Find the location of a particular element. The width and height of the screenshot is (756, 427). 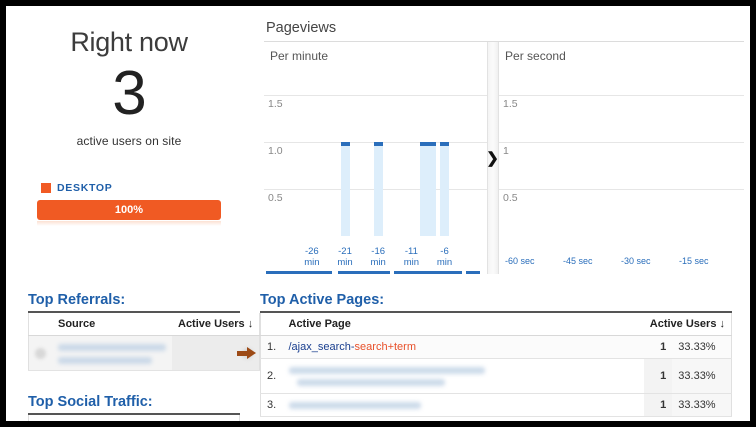

table-row: 1. /ajax_search-search+term 1 33.33% is located at coordinates (496, 347).